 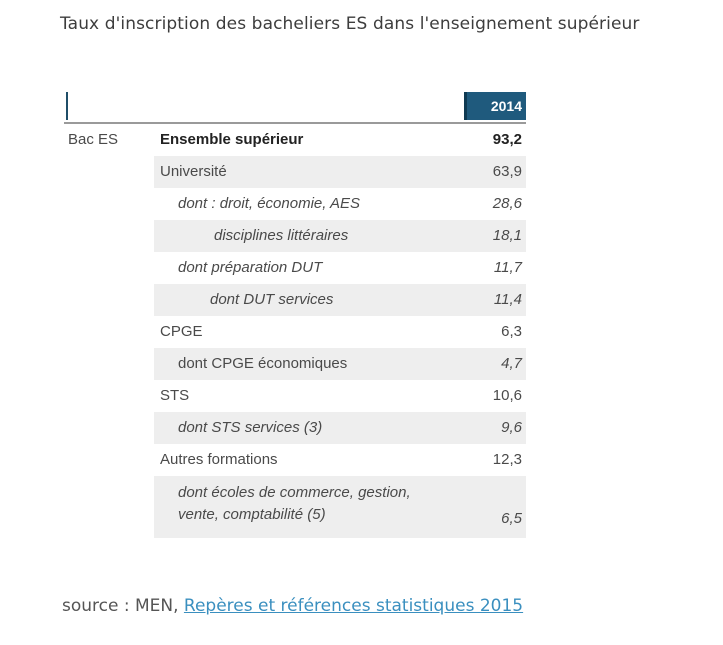 What do you see at coordinates (269, 203) in the screenshot?
I see `row-label: dont : droit, économie, AES` at bounding box center [269, 203].